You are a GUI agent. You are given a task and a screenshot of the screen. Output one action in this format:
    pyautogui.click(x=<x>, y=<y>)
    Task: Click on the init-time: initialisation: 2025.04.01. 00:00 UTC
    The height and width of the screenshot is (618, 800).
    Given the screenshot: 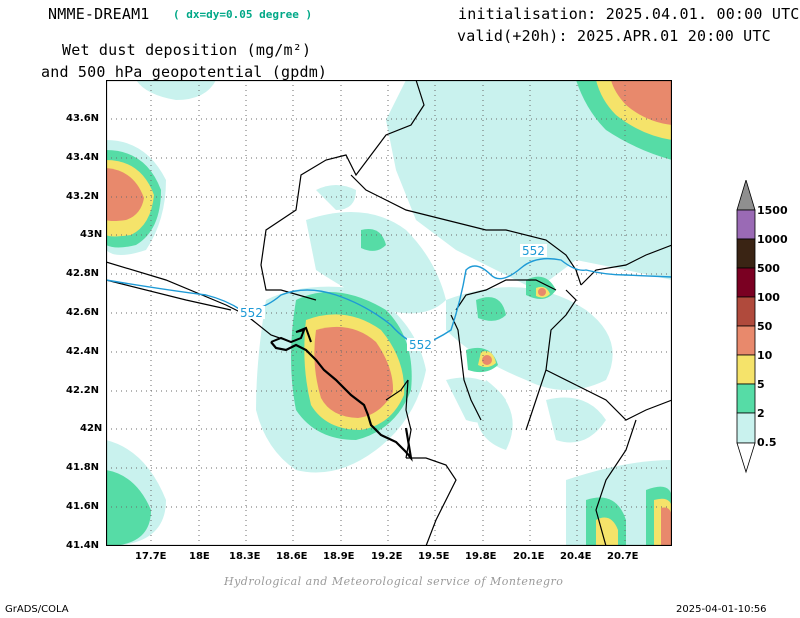 What is the action you would take?
    pyautogui.click(x=629, y=14)
    